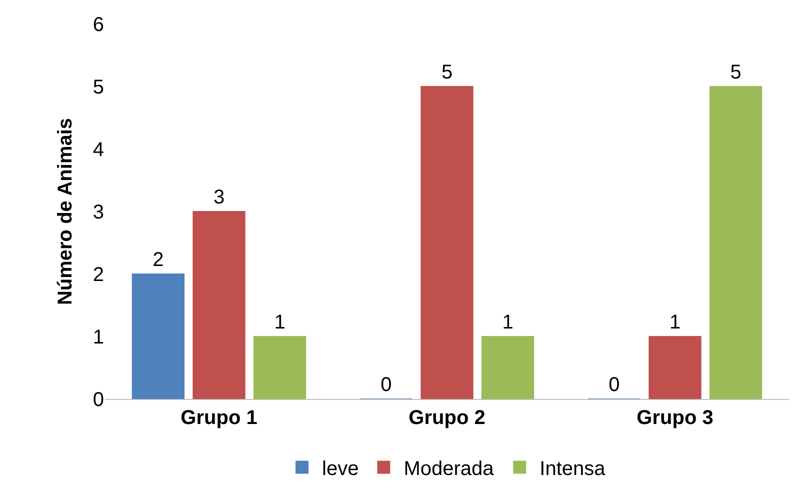  Describe the element at coordinates (573, 469) in the screenshot. I see `legend-label: Intensa` at that location.